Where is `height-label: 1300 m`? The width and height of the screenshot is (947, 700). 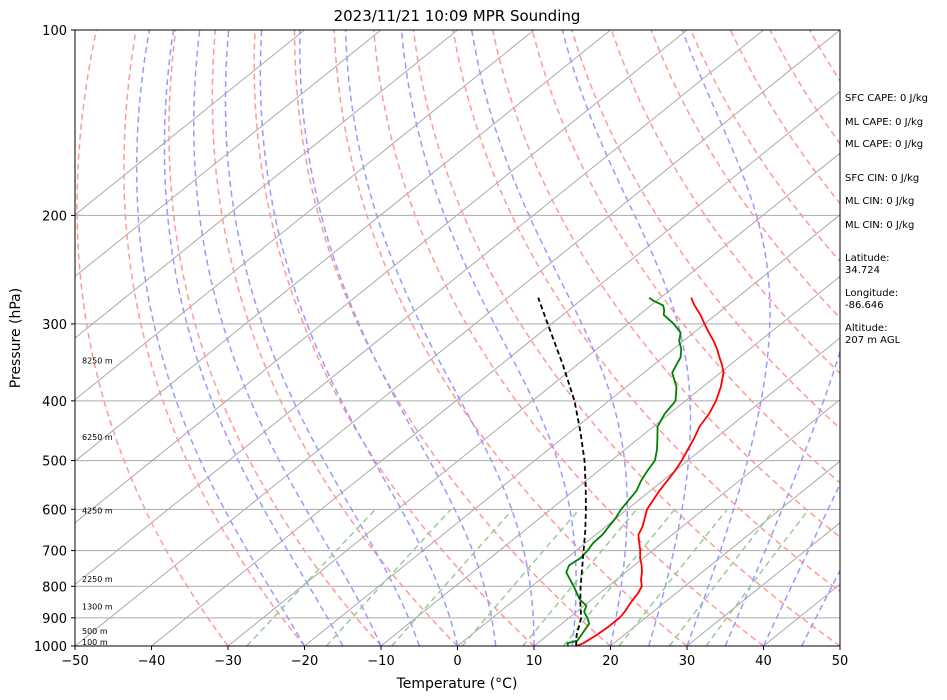 height-label: 1300 m is located at coordinates (97, 606).